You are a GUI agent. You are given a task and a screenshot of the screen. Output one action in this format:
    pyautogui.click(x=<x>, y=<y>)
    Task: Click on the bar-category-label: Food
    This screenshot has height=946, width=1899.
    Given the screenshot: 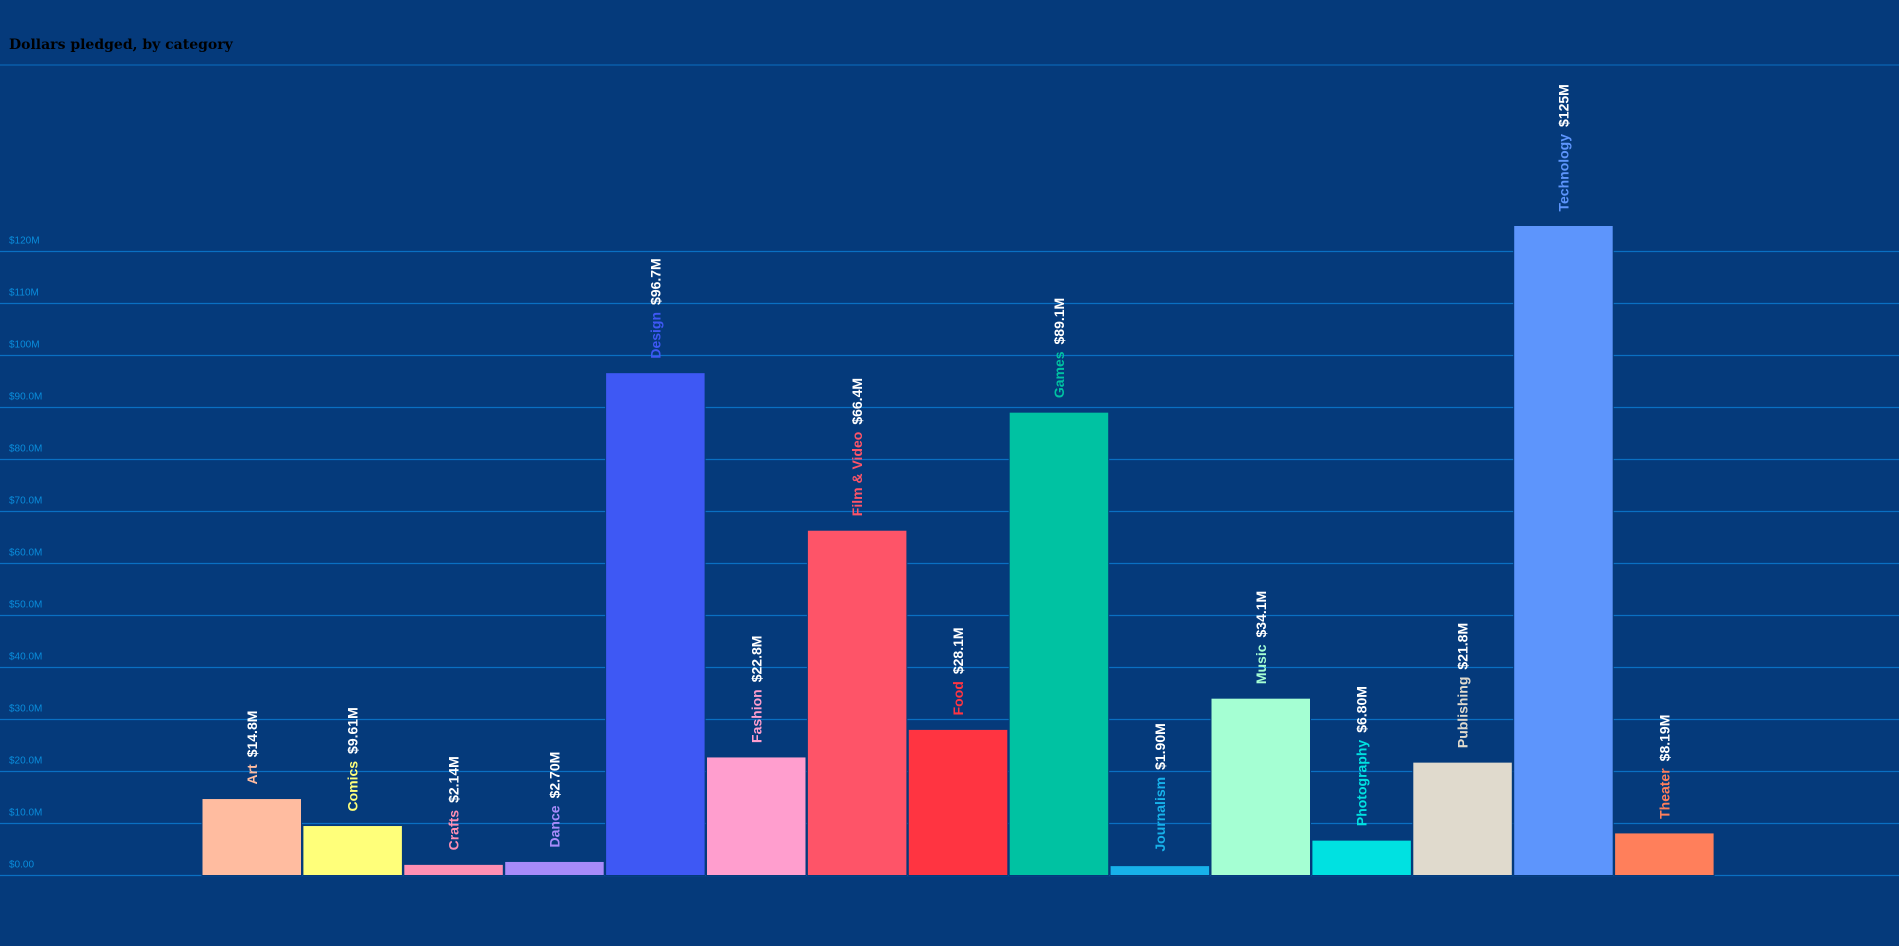 What is the action you would take?
    pyautogui.click(x=958, y=698)
    